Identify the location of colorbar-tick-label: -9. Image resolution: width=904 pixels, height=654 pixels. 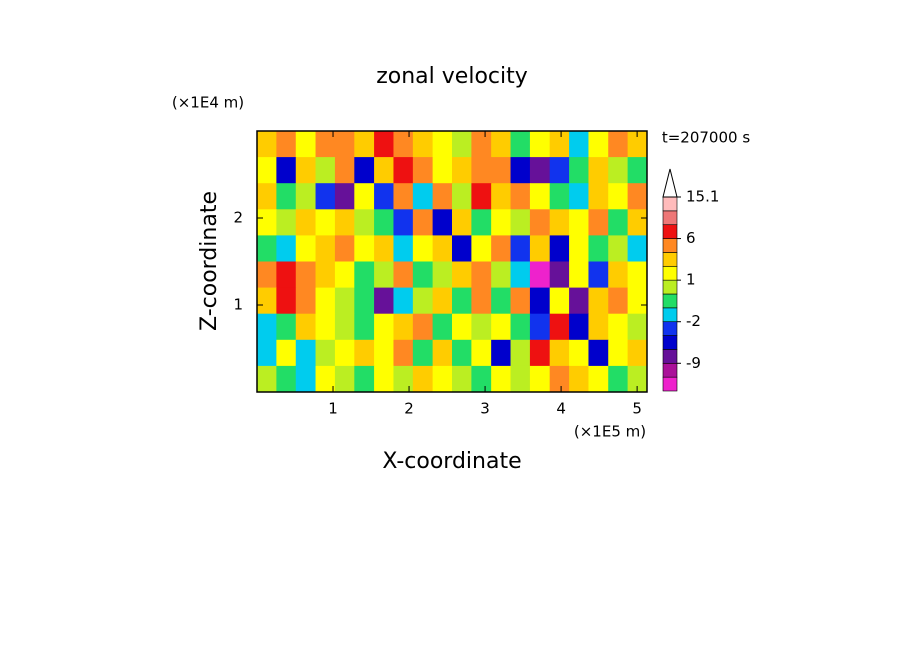
(693, 363).